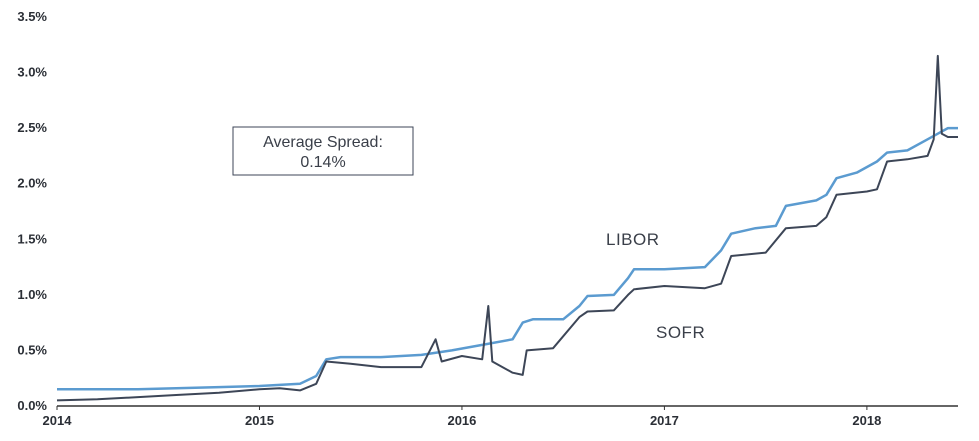 This screenshot has height=441, width=979. Describe the element at coordinates (259, 420) in the screenshot. I see `x-tick-label: 2015` at that location.